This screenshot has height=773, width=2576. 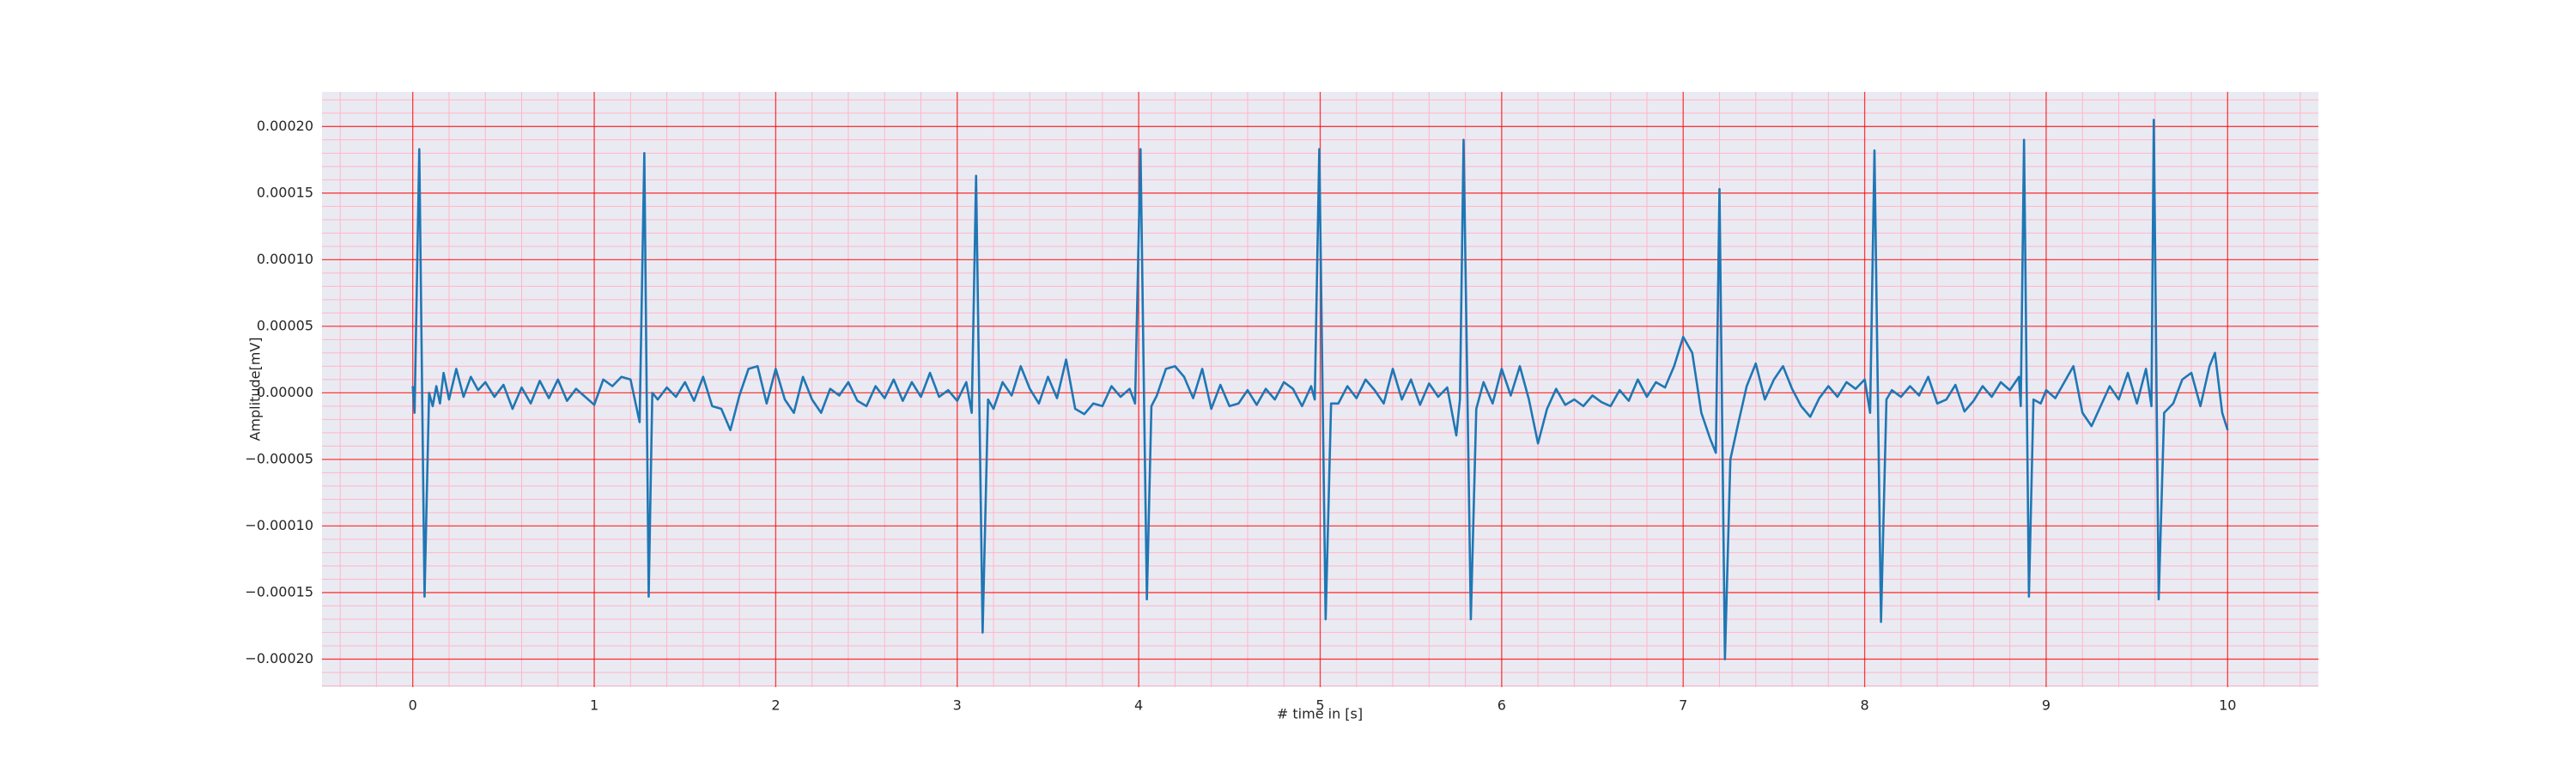 I want to click on x-tick-label: 4, so click(x=1138, y=705).